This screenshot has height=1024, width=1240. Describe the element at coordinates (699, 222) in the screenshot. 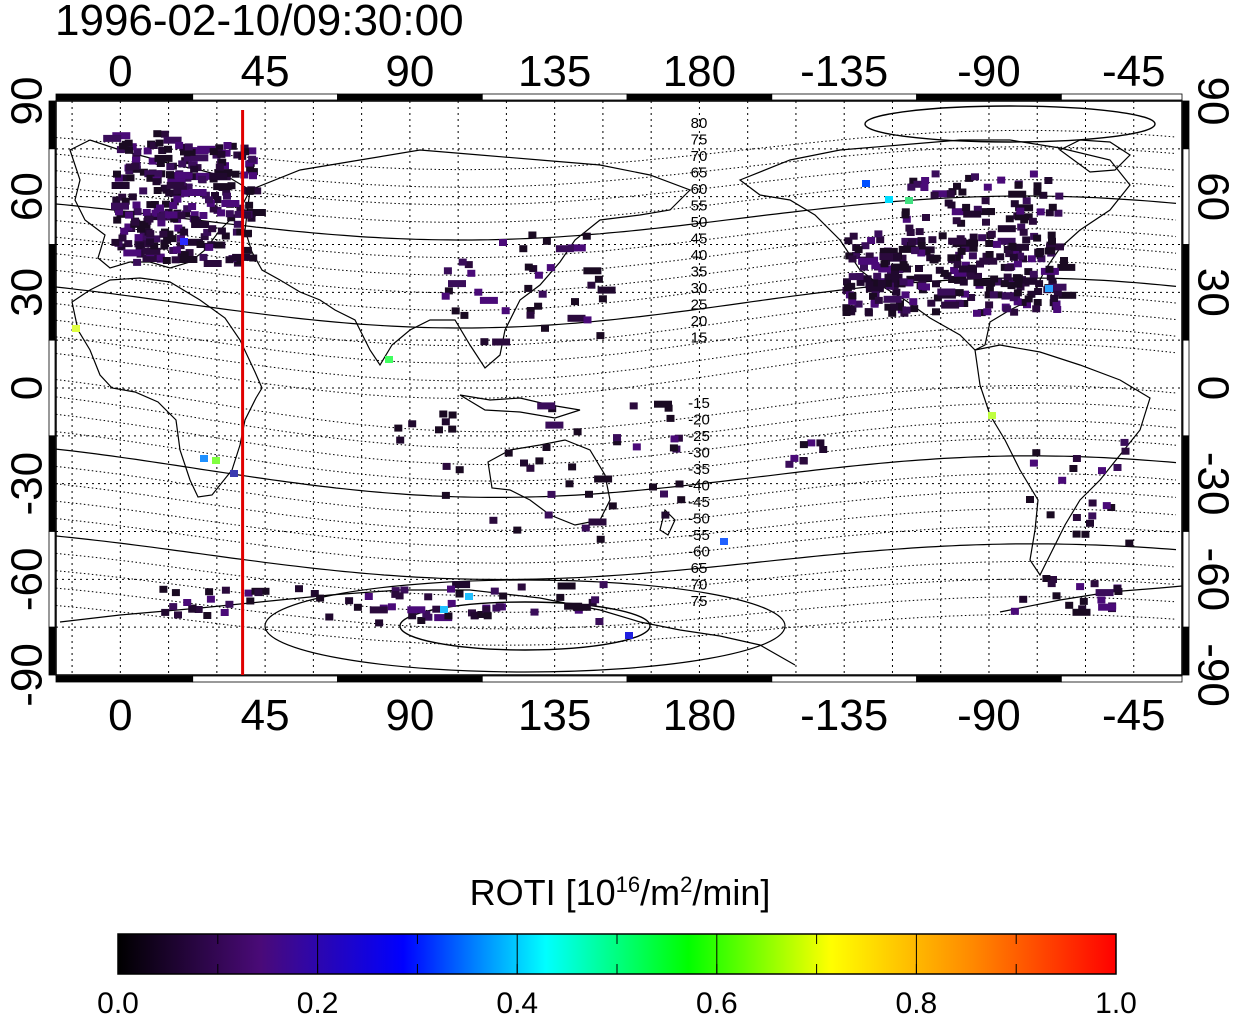

I see `contour-label-north: 50` at that location.